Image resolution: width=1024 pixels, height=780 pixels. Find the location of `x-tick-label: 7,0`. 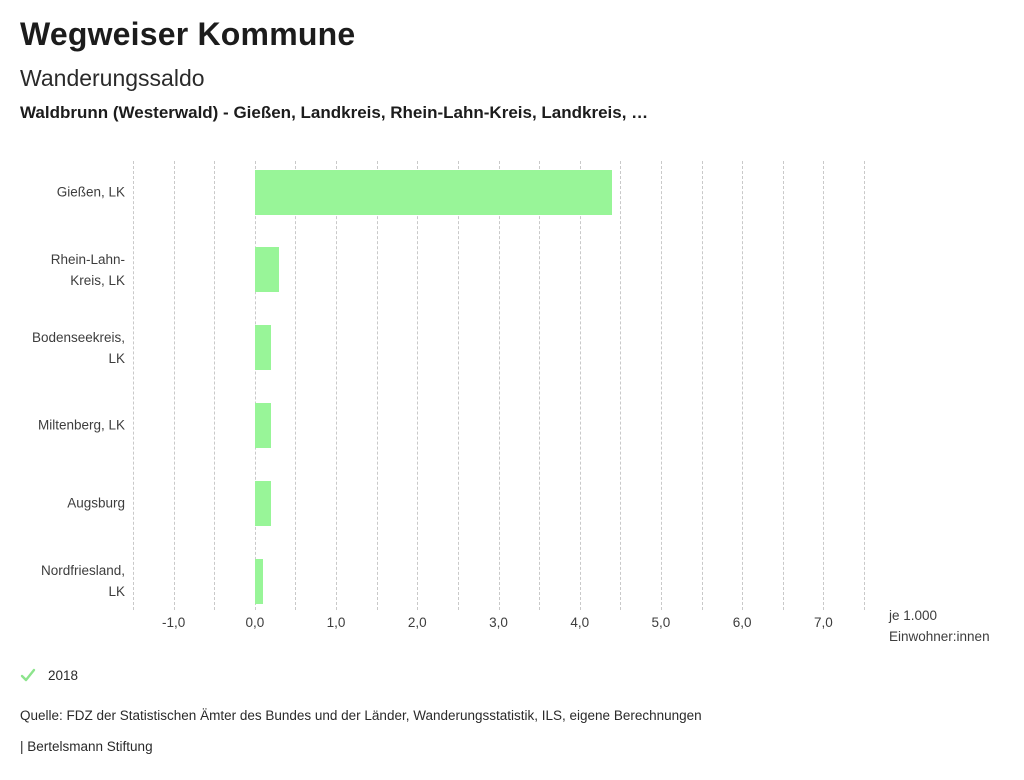

x-tick-label: 7,0 is located at coordinates (823, 622).